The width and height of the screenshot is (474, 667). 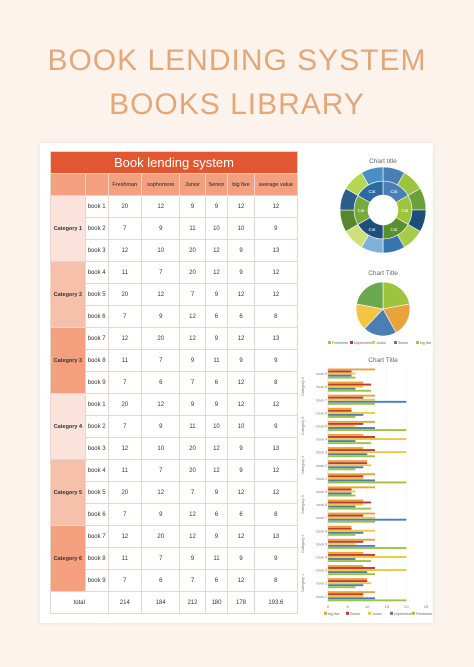 I want to click on table-row: Category 6 book 7 12 20 12 9 12 13, so click(x=174, y=558).